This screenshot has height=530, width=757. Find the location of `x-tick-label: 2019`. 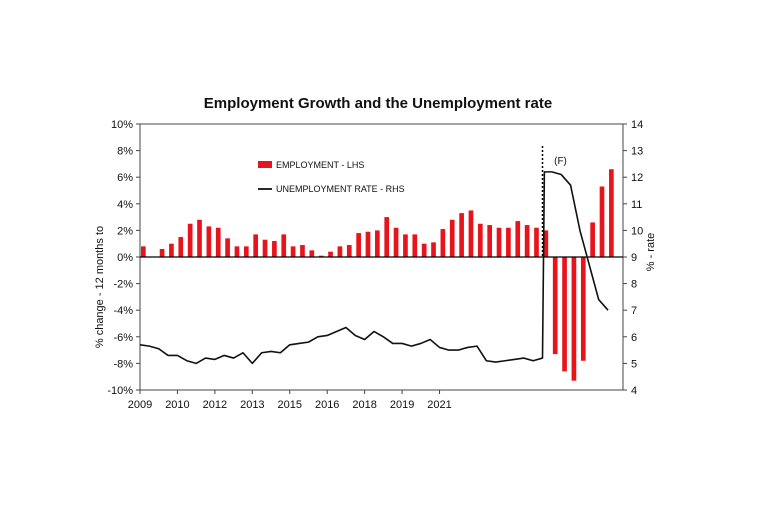

x-tick-label: 2019 is located at coordinates (402, 405).